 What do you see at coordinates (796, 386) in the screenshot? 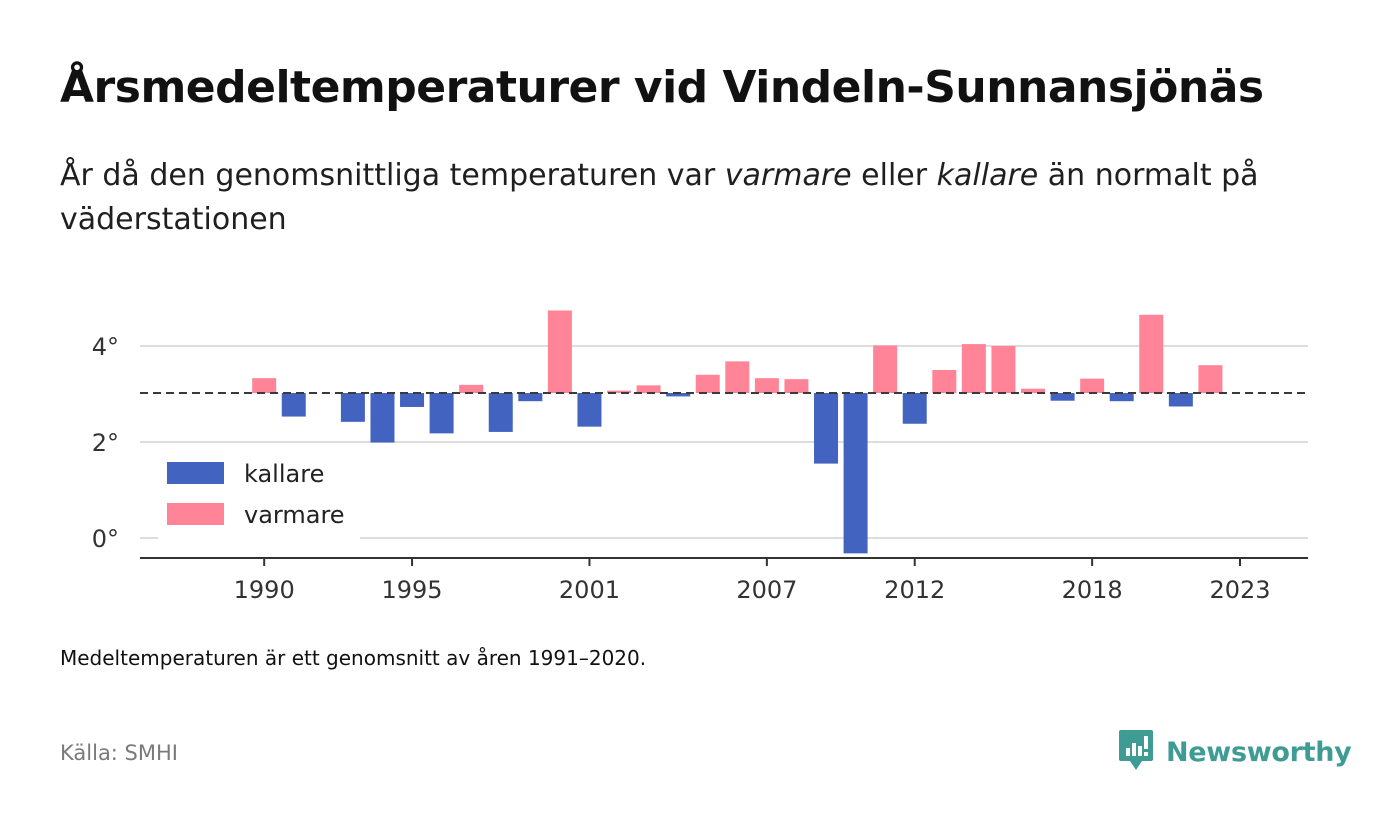
I see `bar-2008` at bounding box center [796, 386].